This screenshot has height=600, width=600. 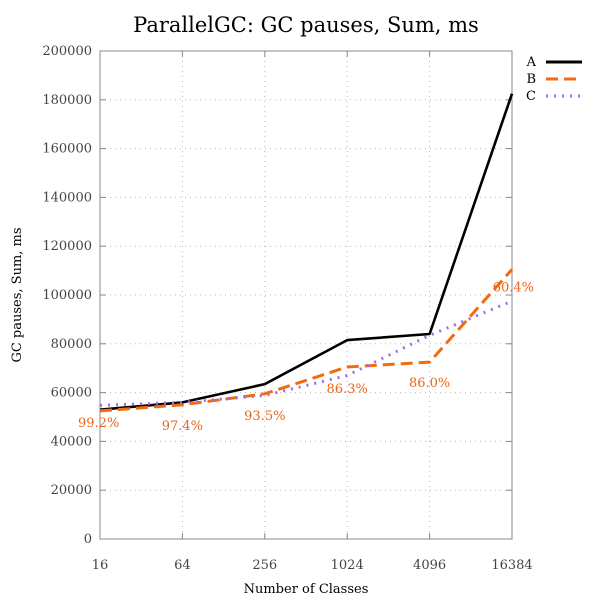 What do you see at coordinates (67, 246) in the screenshot?
I see `y-tick-label: 120000` at bounding box center [67, 246].